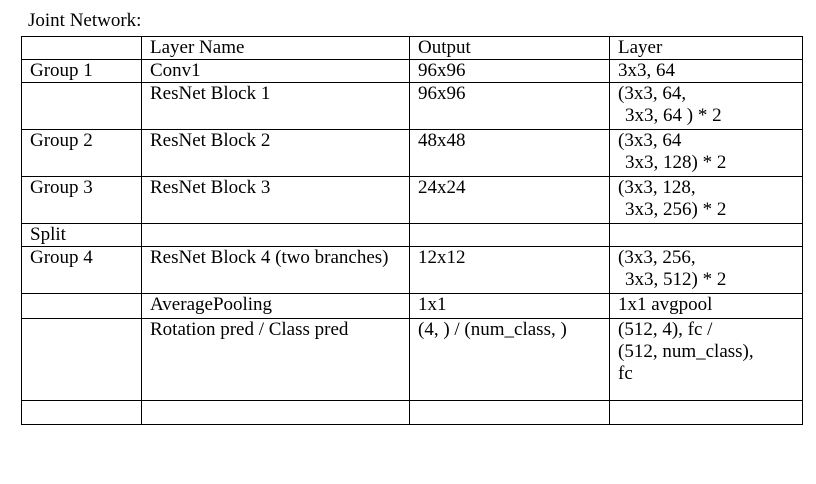 The image size is (816, 484). I want to click on layer-cell: (3x3, 128, 3x3, 256) * 2, so click(706, 200).